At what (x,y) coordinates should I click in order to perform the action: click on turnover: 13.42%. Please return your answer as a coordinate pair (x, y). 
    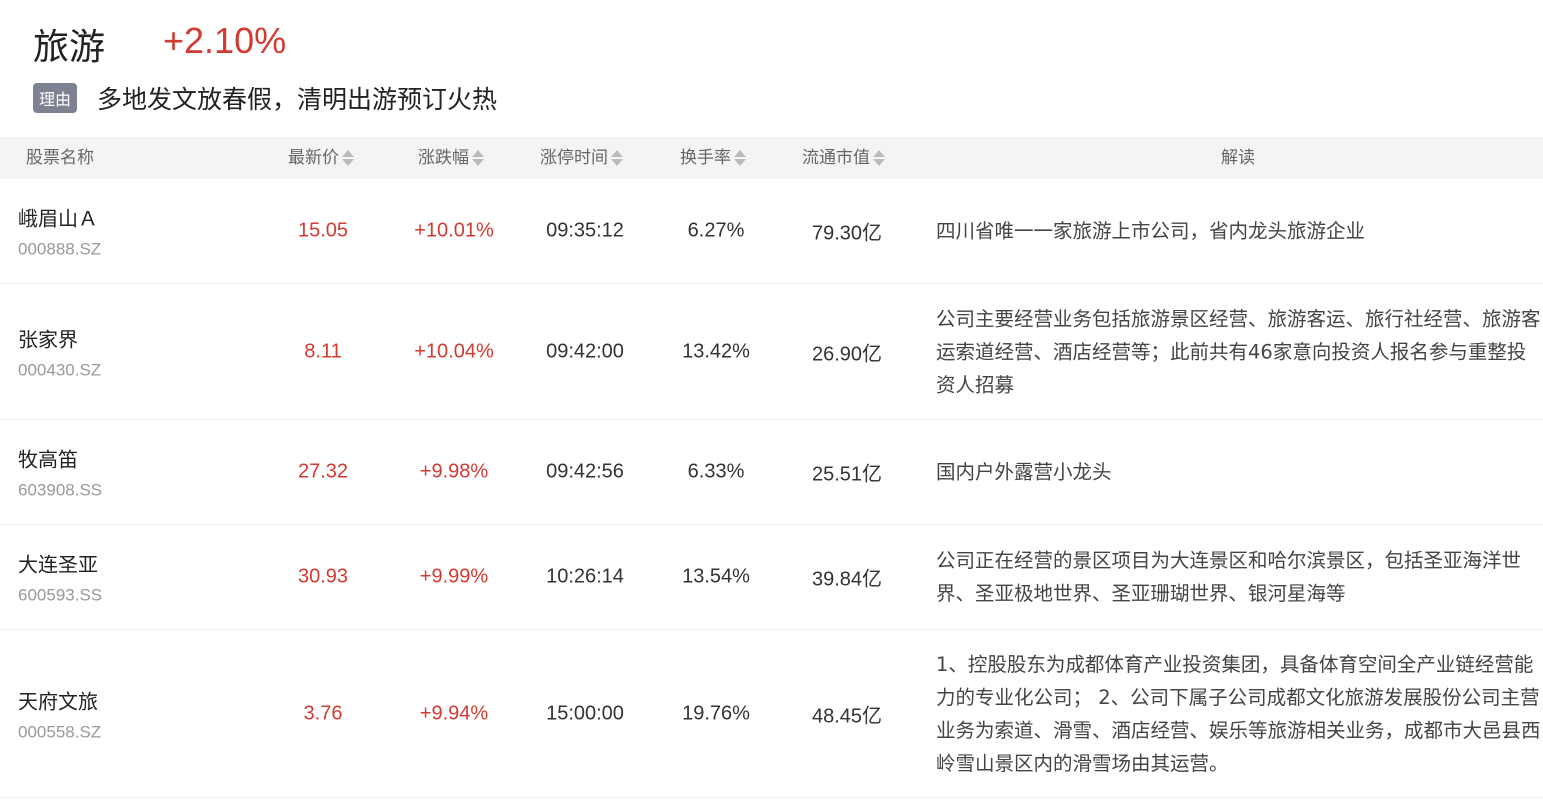
    Looking at the image, I should click on (716, 351).